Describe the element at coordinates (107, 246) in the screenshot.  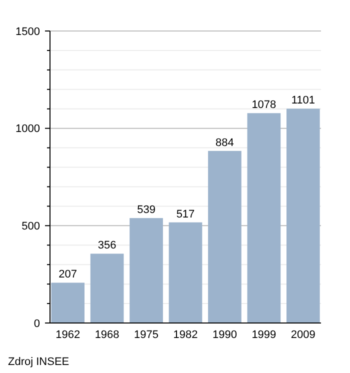
I see `data-label: 356` at that location.